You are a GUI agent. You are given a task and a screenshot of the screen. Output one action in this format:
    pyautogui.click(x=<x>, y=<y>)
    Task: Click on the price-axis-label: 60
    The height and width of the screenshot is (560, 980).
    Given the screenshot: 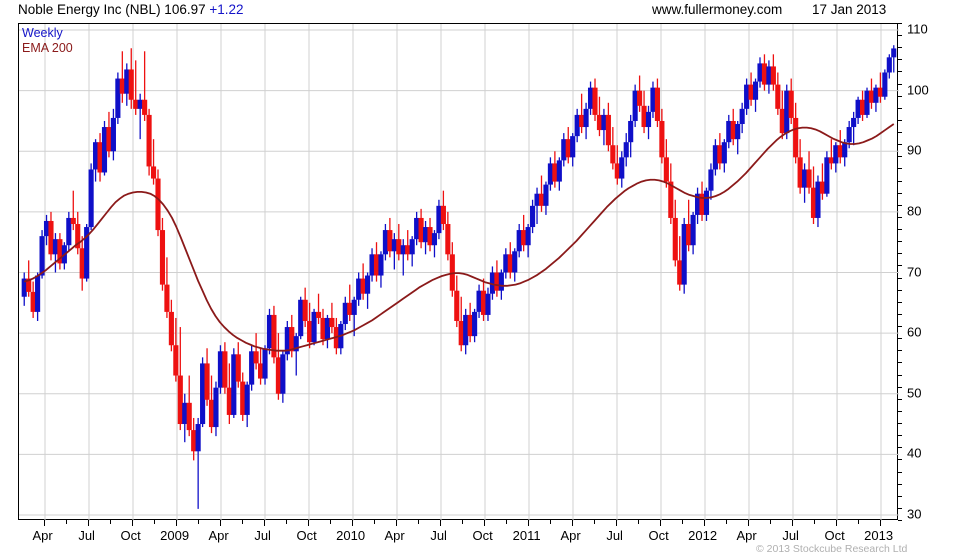 What is the action you would take?
    pyautogui.click(x=914, y=332)
    